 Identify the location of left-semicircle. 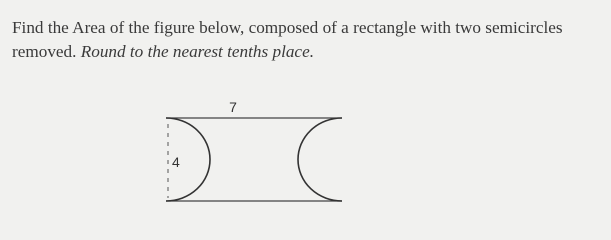
(188, 159).